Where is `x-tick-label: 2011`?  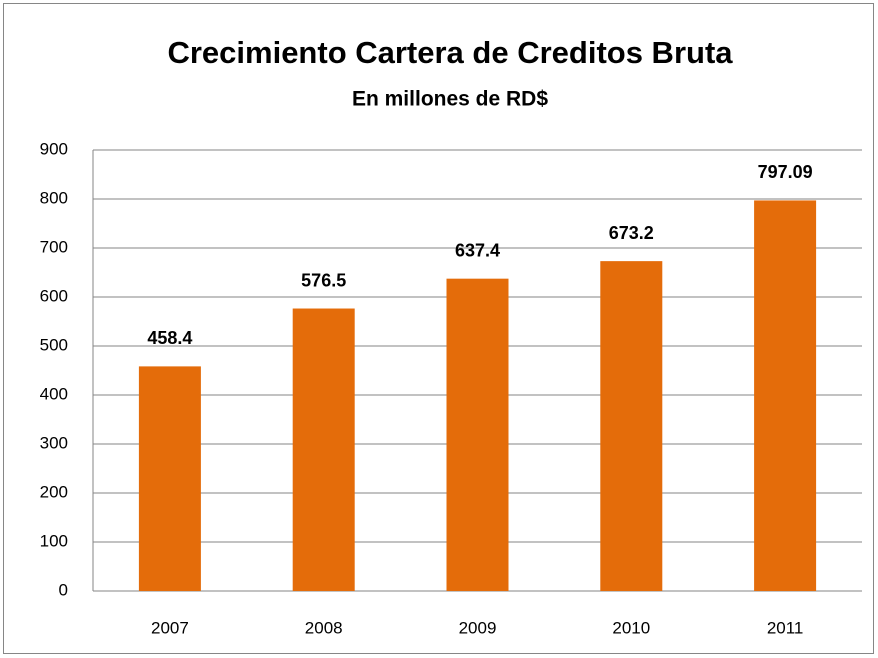
x-tick-label: 2011 is located at coordinates (785, 627).